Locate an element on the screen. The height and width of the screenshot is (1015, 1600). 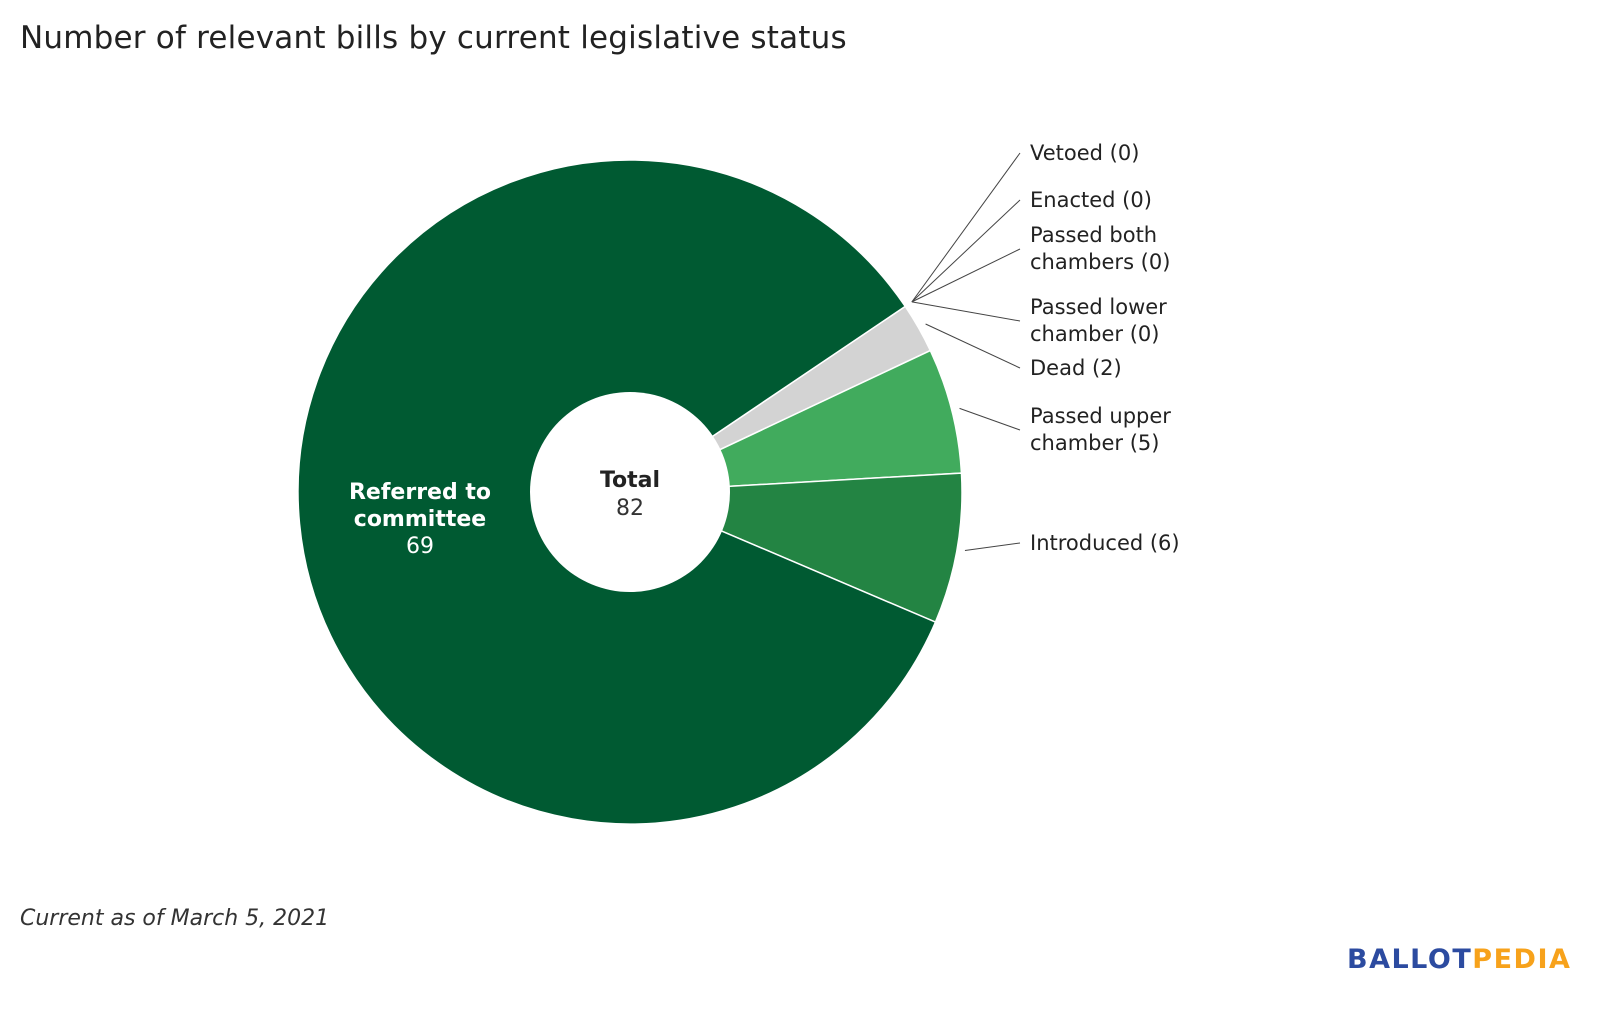
leader-line-enacted is located at coordinates (966, 251).